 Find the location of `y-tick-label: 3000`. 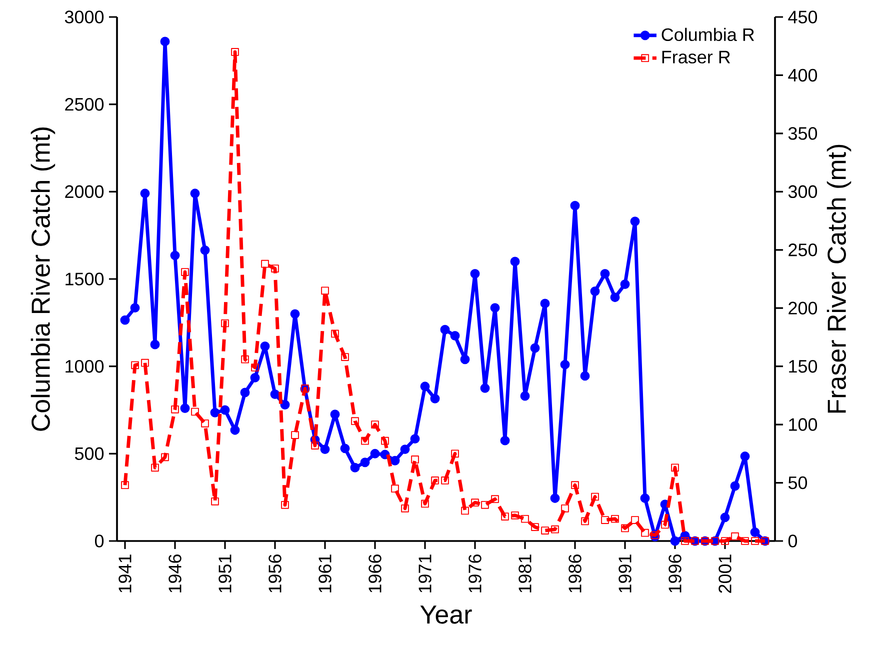

y-tick-label: 3000 is located at coordinates (84, 17).